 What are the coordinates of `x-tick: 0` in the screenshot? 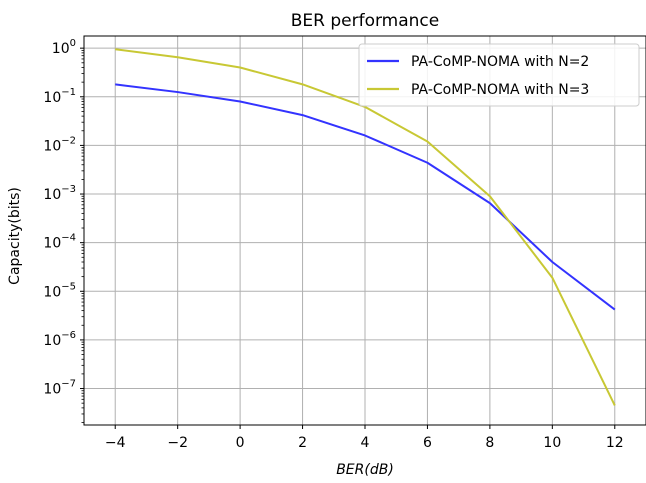 It's located at (240, 438).